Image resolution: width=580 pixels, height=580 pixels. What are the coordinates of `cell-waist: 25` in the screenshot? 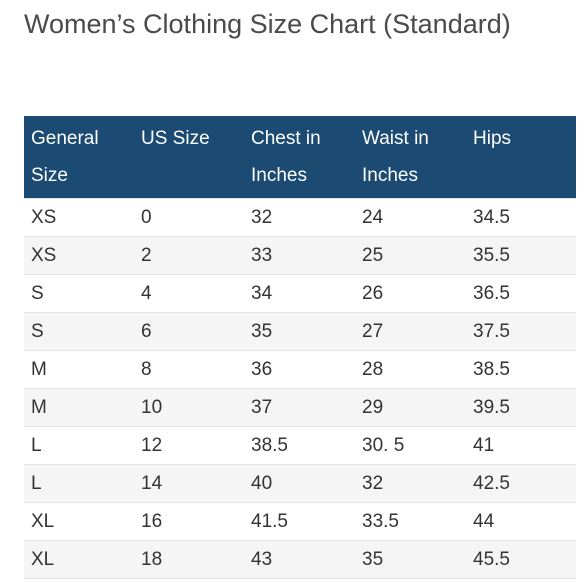 It's located at (410, 255).